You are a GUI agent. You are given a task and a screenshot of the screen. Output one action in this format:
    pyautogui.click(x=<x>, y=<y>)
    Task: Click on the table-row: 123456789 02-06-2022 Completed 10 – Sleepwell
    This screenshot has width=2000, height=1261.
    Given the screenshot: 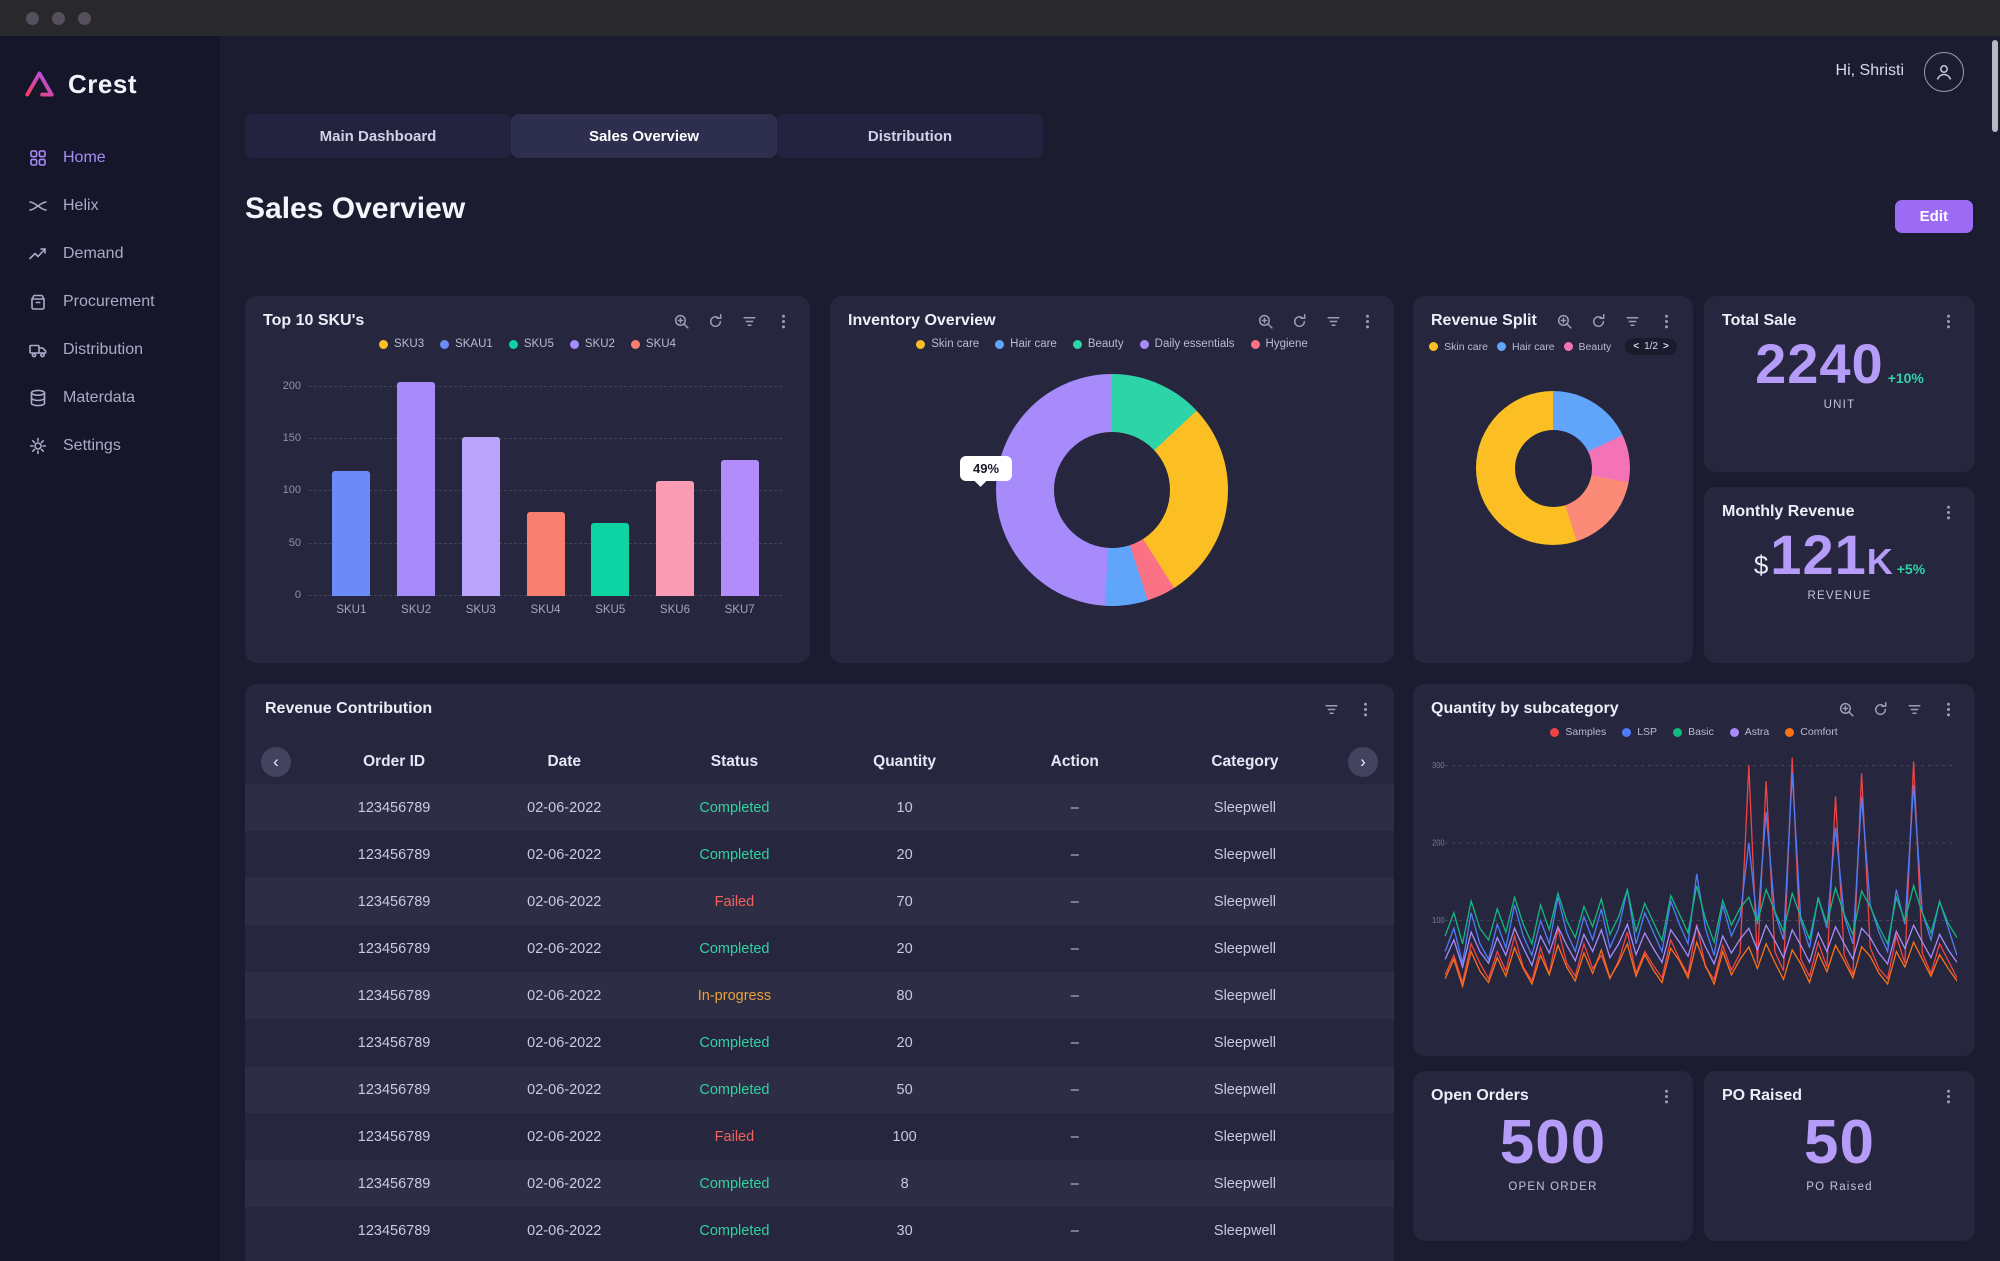 What is the action you would take?
    pyautogui.click(x=819, y=807)
    